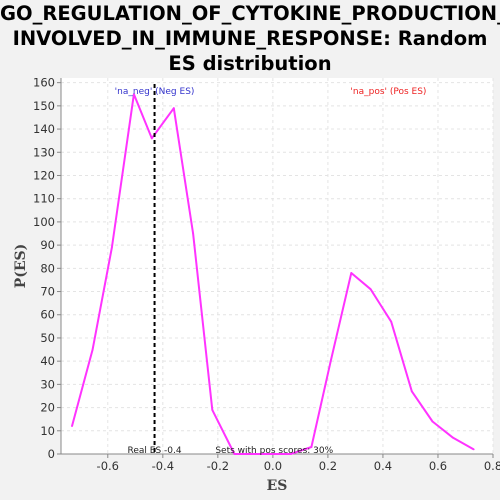  What do you see at coordinates (47, 292) in the screenshot?
I see `y-tick-label: 70` at bounding box center [47, 292].